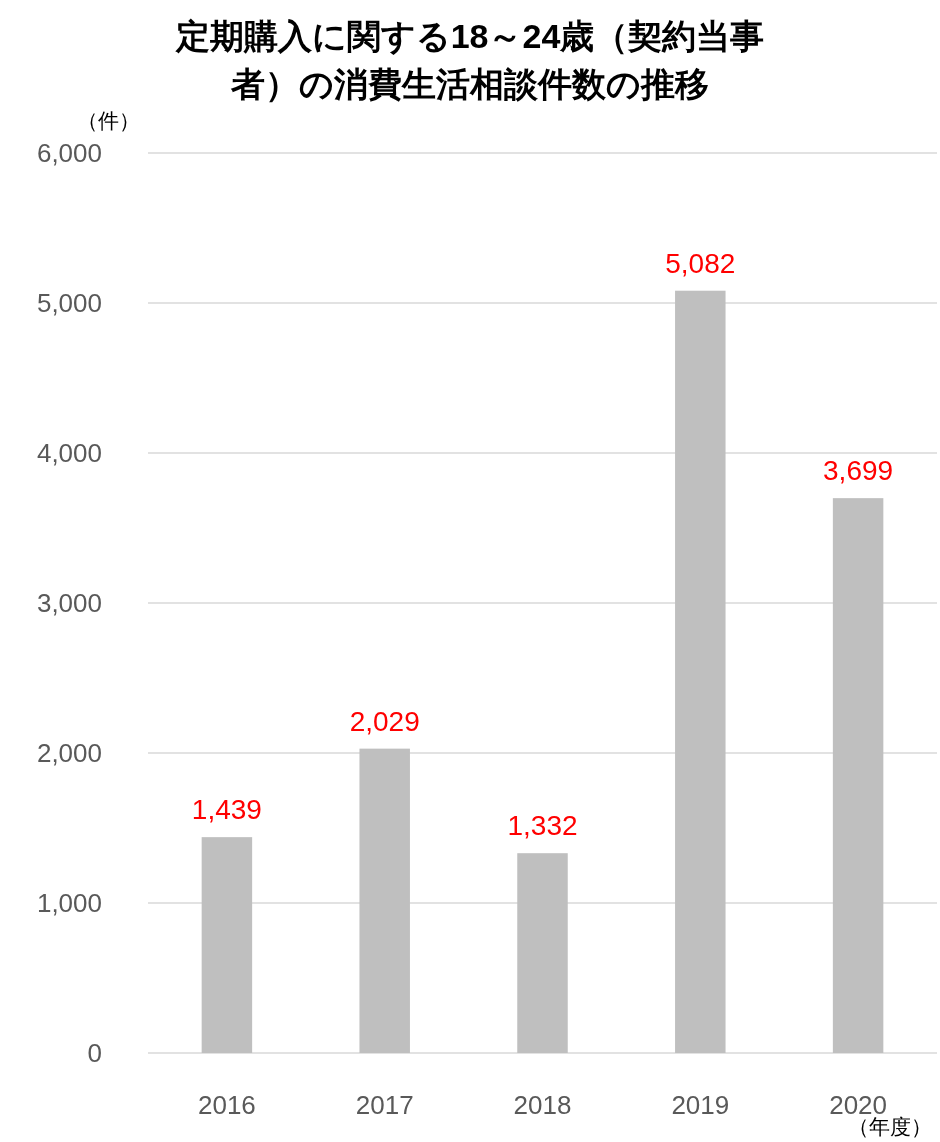 The height and width of the screenshot is (1142, 940). Describe the element at coordinates (108, 120) in the screenshot. I see `y-axis-title: （件）` at that location.